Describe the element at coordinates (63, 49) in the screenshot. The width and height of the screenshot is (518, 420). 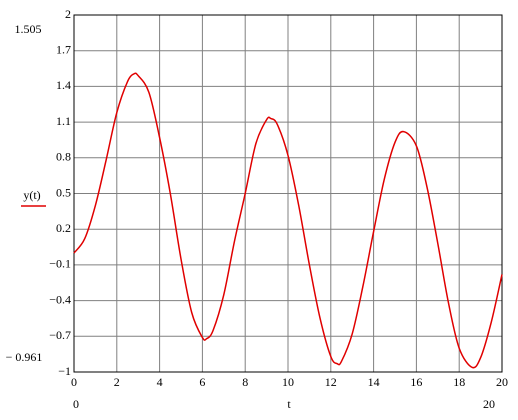
I see `y-tick-label: 1.7` at that location.